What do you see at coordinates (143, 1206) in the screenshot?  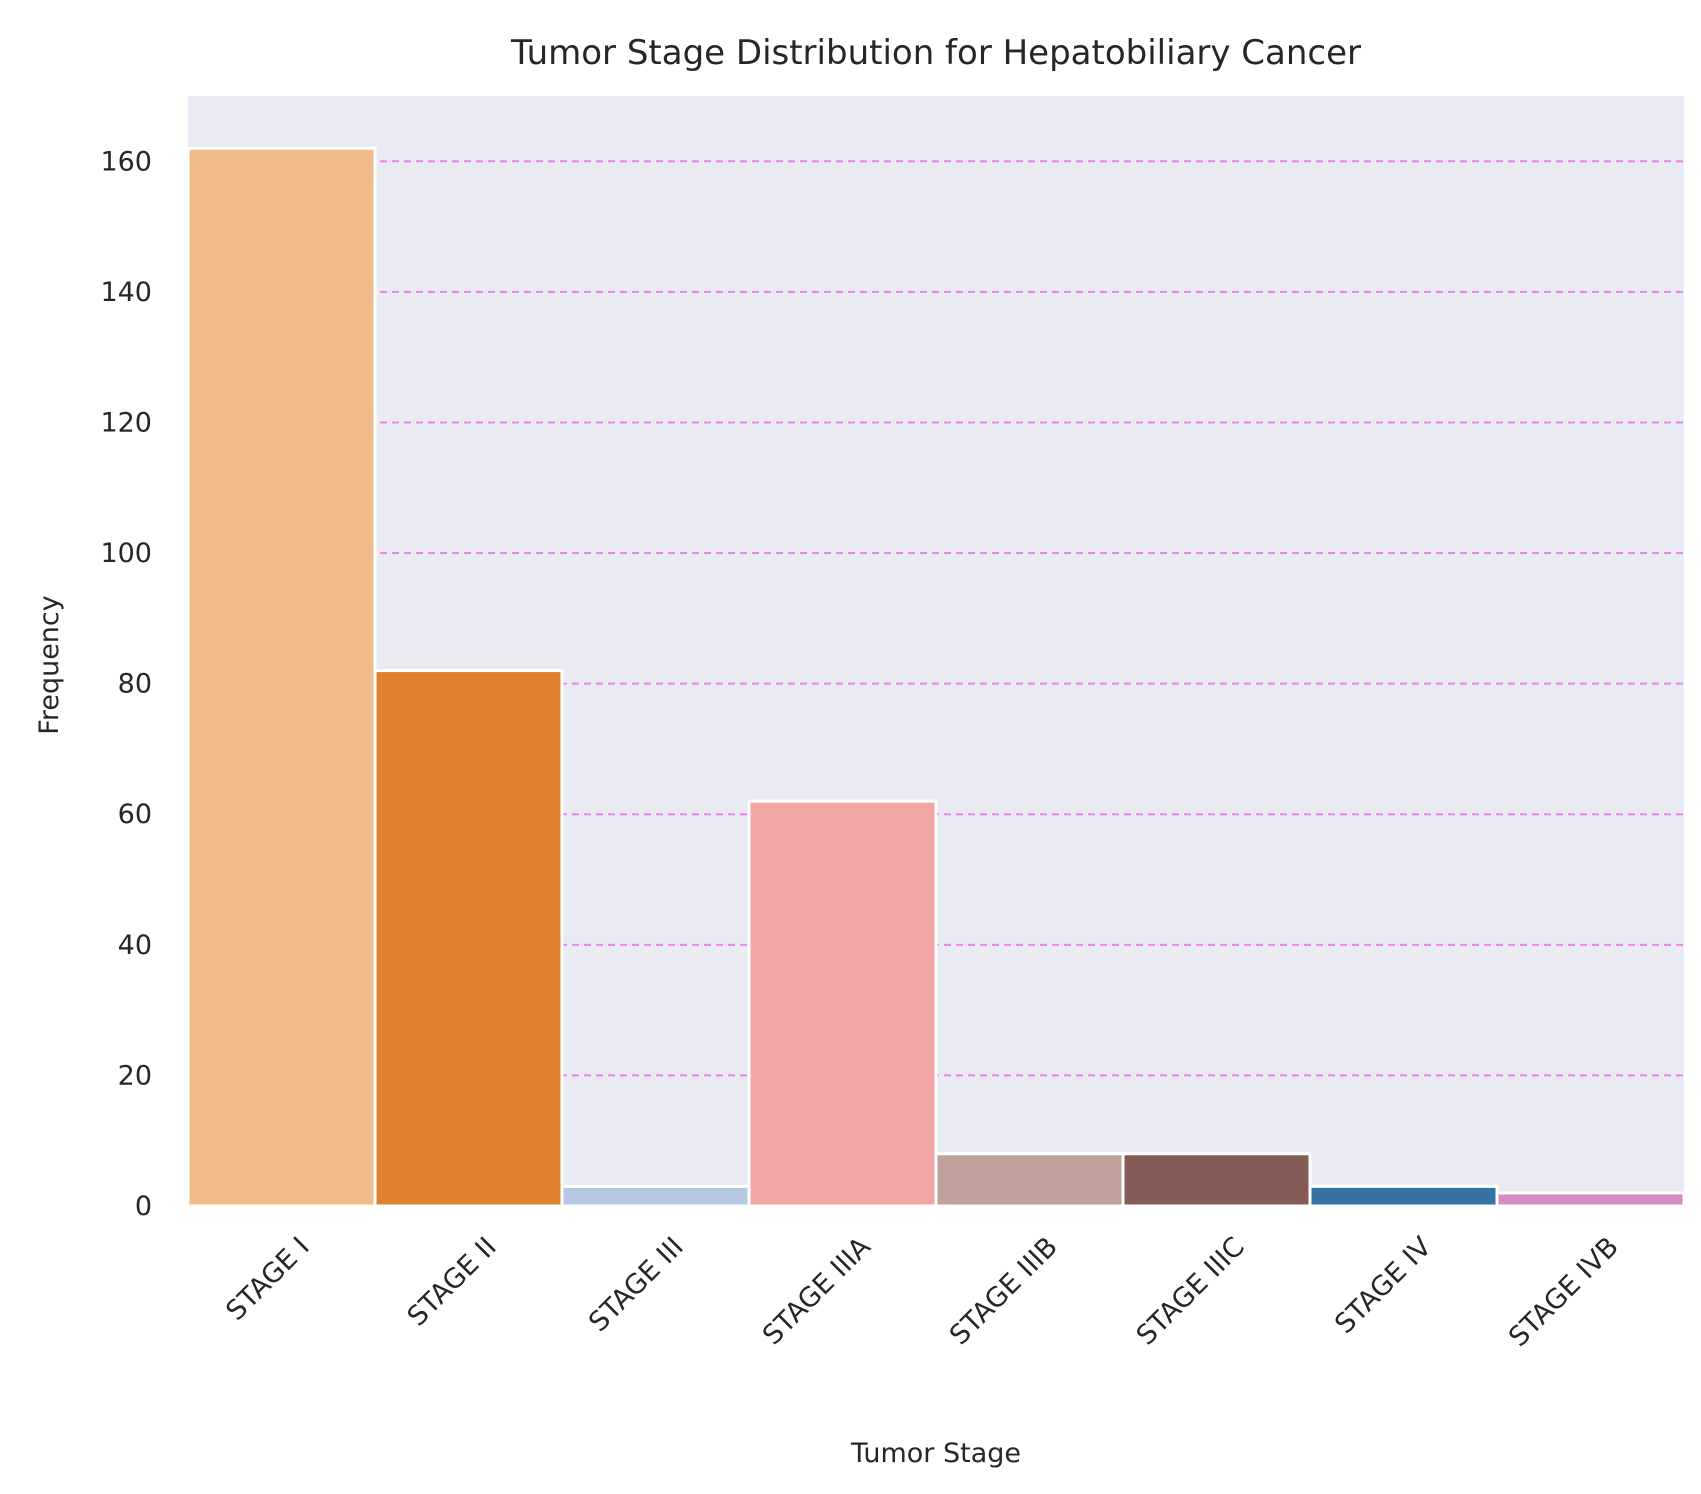 I see `y-tick-label: 0` at bounding box center [143, 1206].